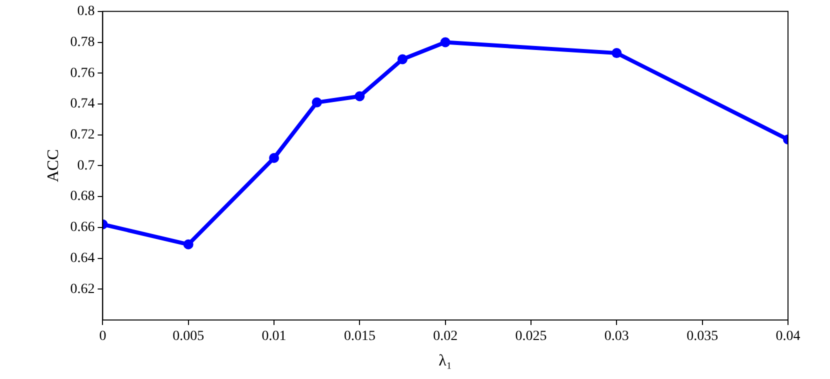 This screenshot has height=379, width=830. Describe the element at coordinates (445, 336) in the screenshot. I see `x-tick-label: 0.02` at that location.